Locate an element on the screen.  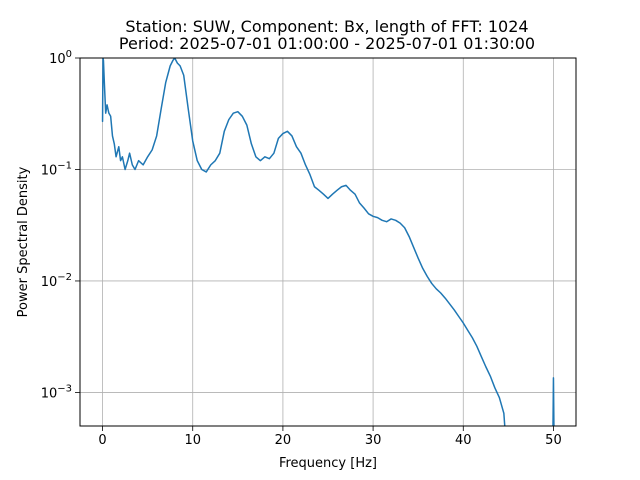
y-tick-label: 10⁰ is located at coordinates (60, 58).